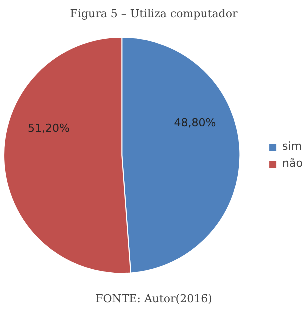 The width and height of the screenshot is (307, 310). Describe the element at coordinates (195, 123) in the screenshot. I see `data-label: 48,80%` at that location.